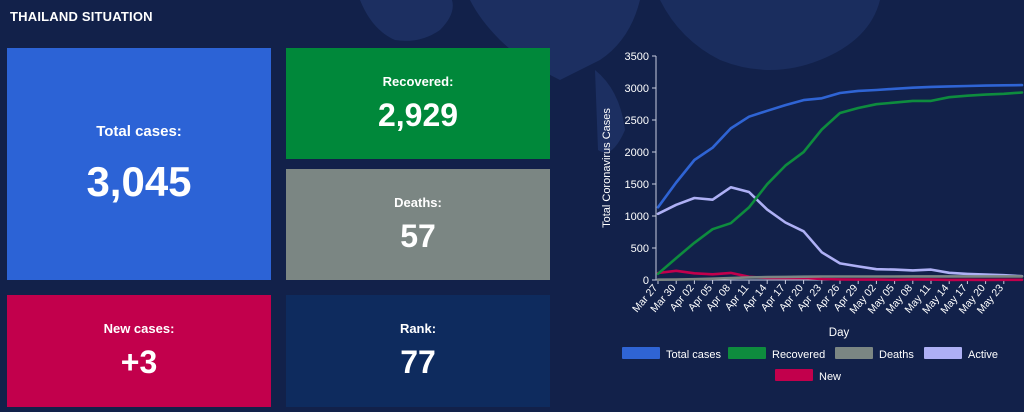 The width and height of the screenshot is (1024, 412). I want to click on series-line-deaths, so click(840, 278).